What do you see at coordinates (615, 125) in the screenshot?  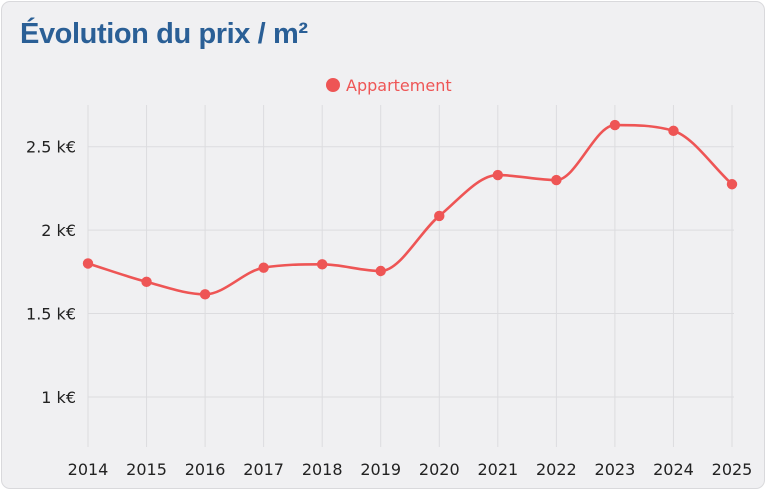 I see `data-point-2023` at bounding box center [615, 125].